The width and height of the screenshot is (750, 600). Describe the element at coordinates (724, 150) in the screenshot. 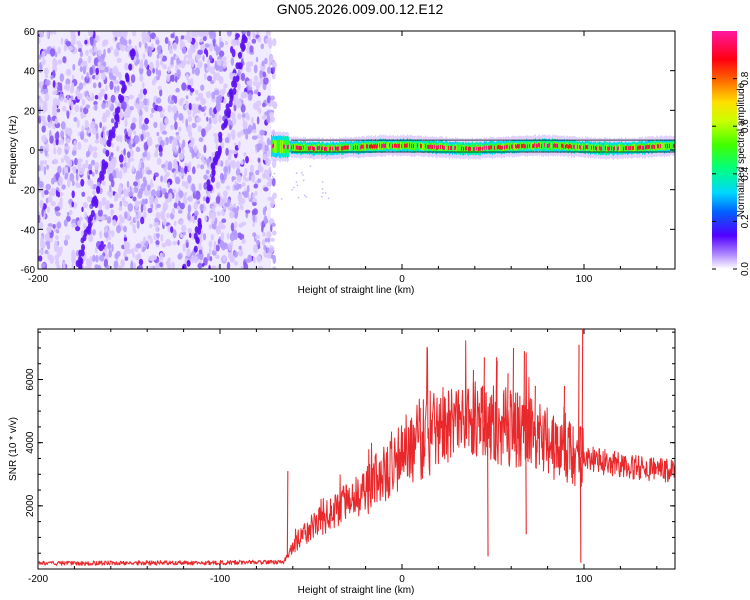

I see `colorbar-gradient` at that location.